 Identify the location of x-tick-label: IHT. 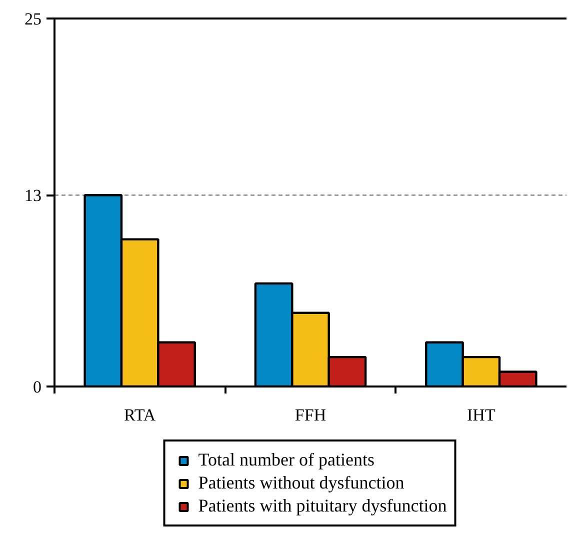
(481, 415).